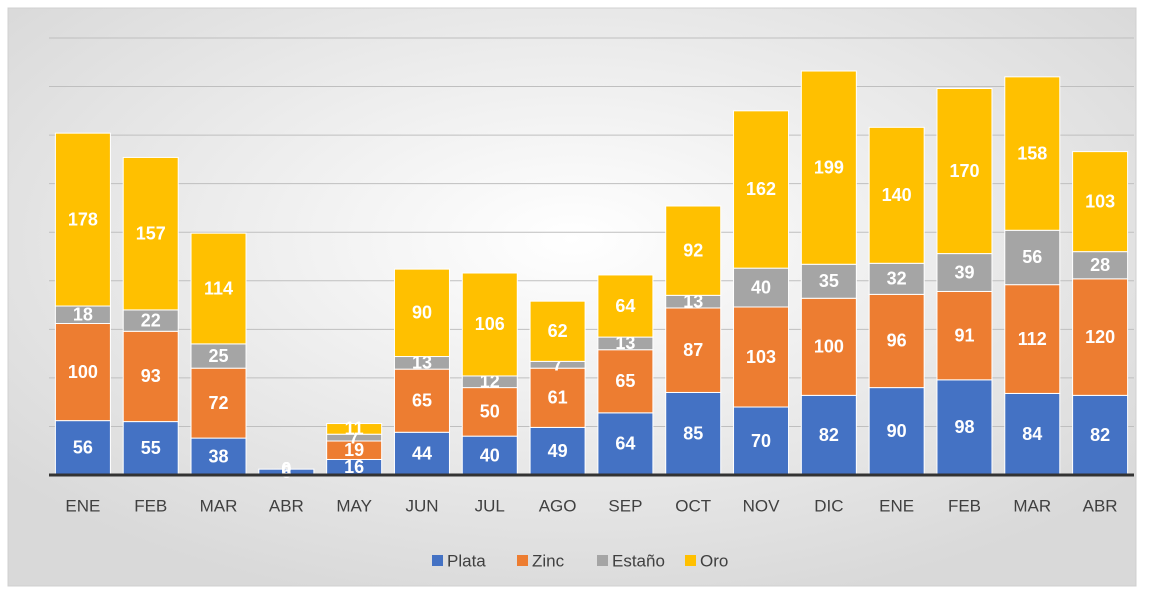  What do you see at coordinates (421, 505) in the screenshot?
I see `x-tick-label: JUN` at bounding box center [421, 505].